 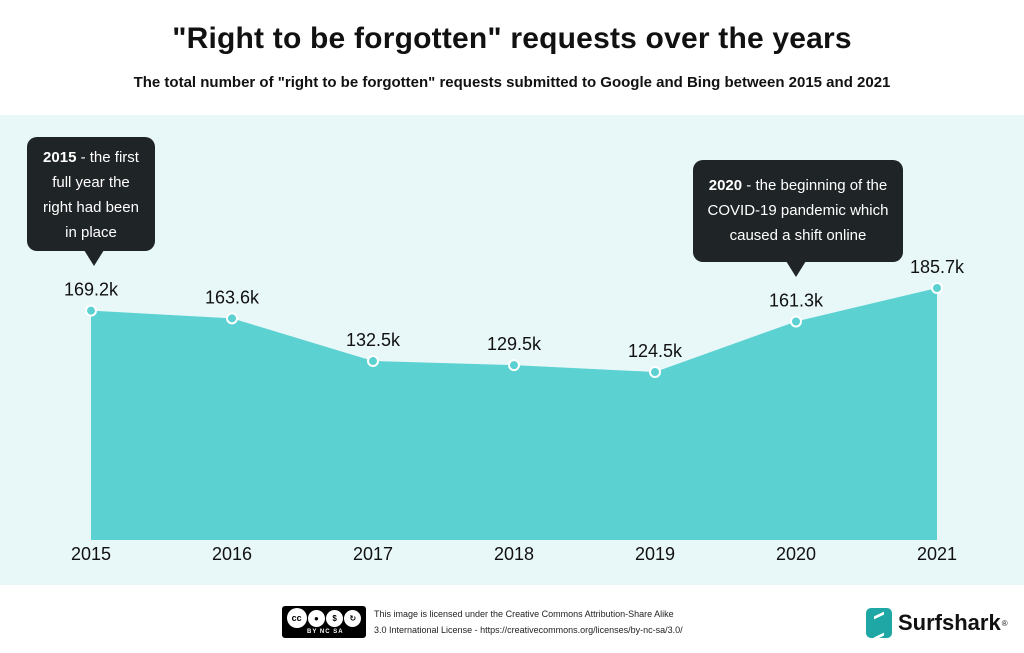 What do you see at coordinates (91, 554) in the screenshot?
I see `x-tick-label-2015: 2015` at bounding box center [91, 554].